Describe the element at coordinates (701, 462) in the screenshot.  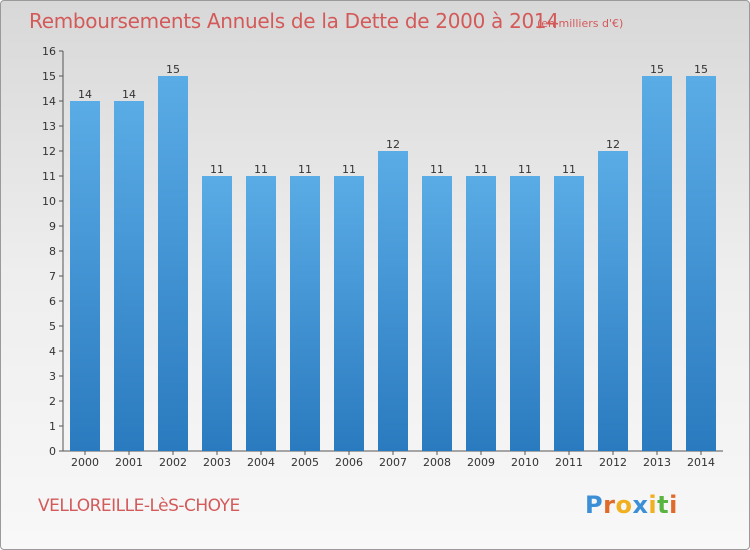
I see `x-tick-label-2014: 2014` at that location.